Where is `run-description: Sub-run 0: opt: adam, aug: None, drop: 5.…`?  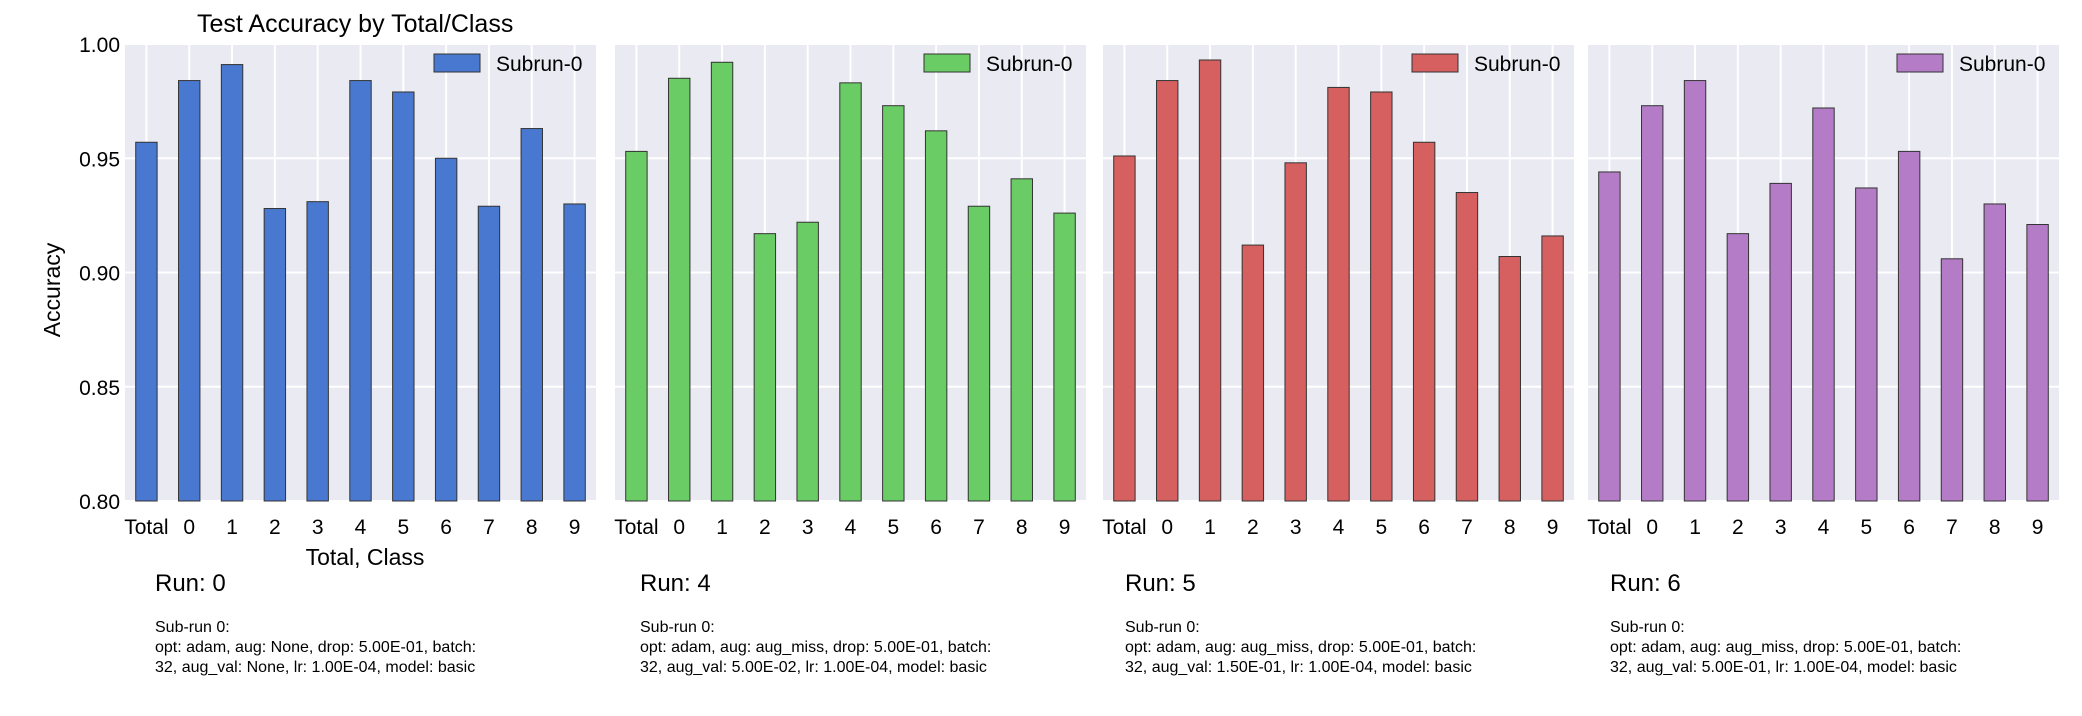 run-description: Sub-run 0: opt: adam, aug: None, drop: 5.… is located at coordinates (375, 648).